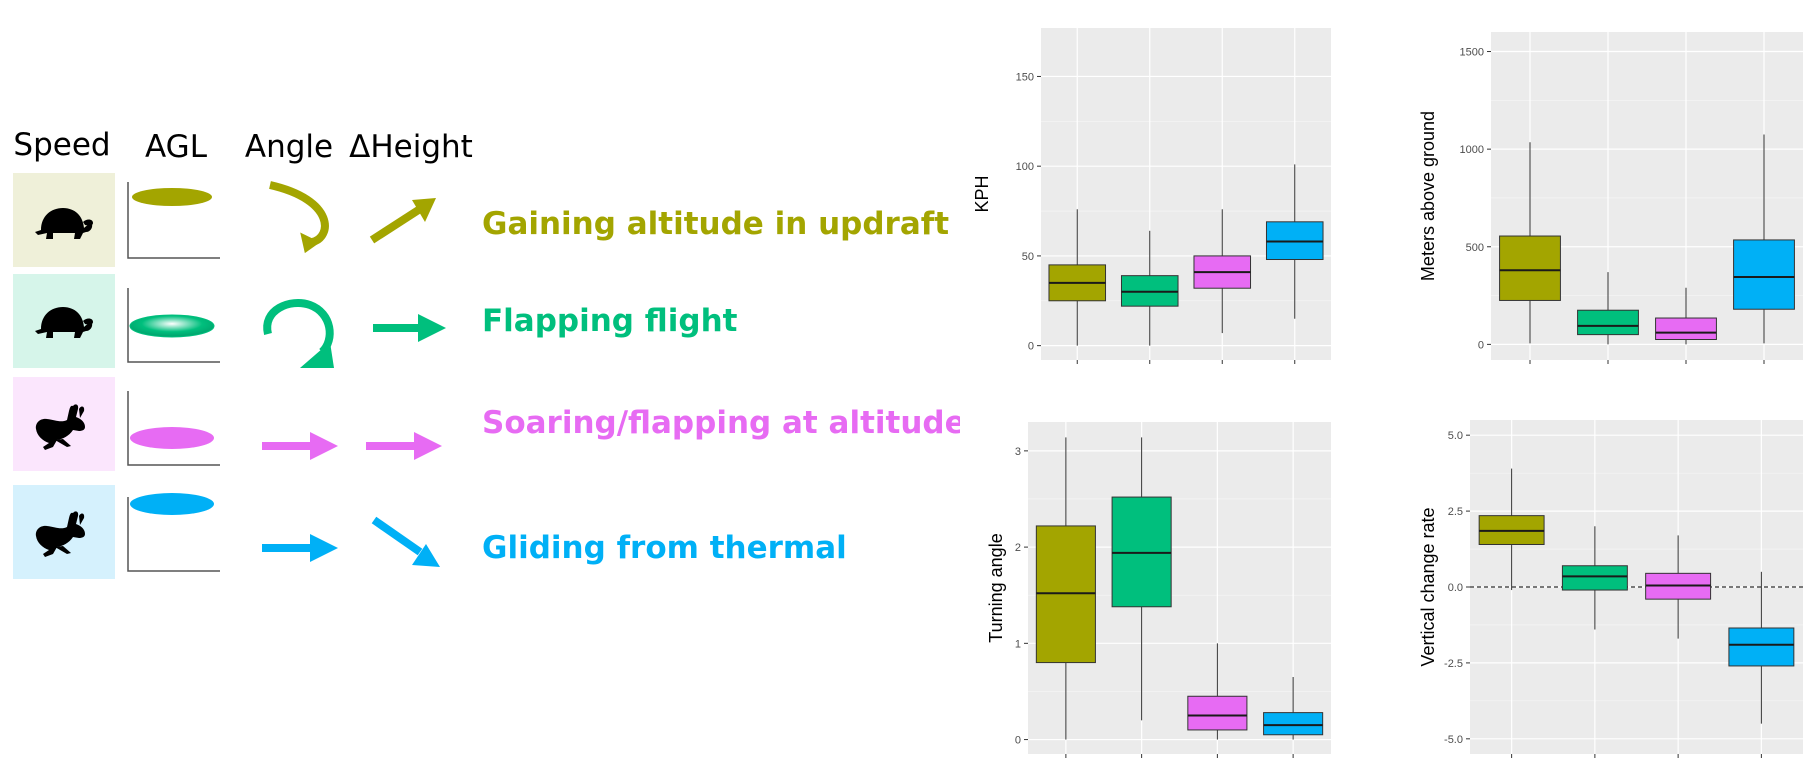 The image size is (1818, 780). Describe the element at coordinates (664, 548) in the screenshot. I see `behavior-label-gliding: Gliding from thermal` at that location.